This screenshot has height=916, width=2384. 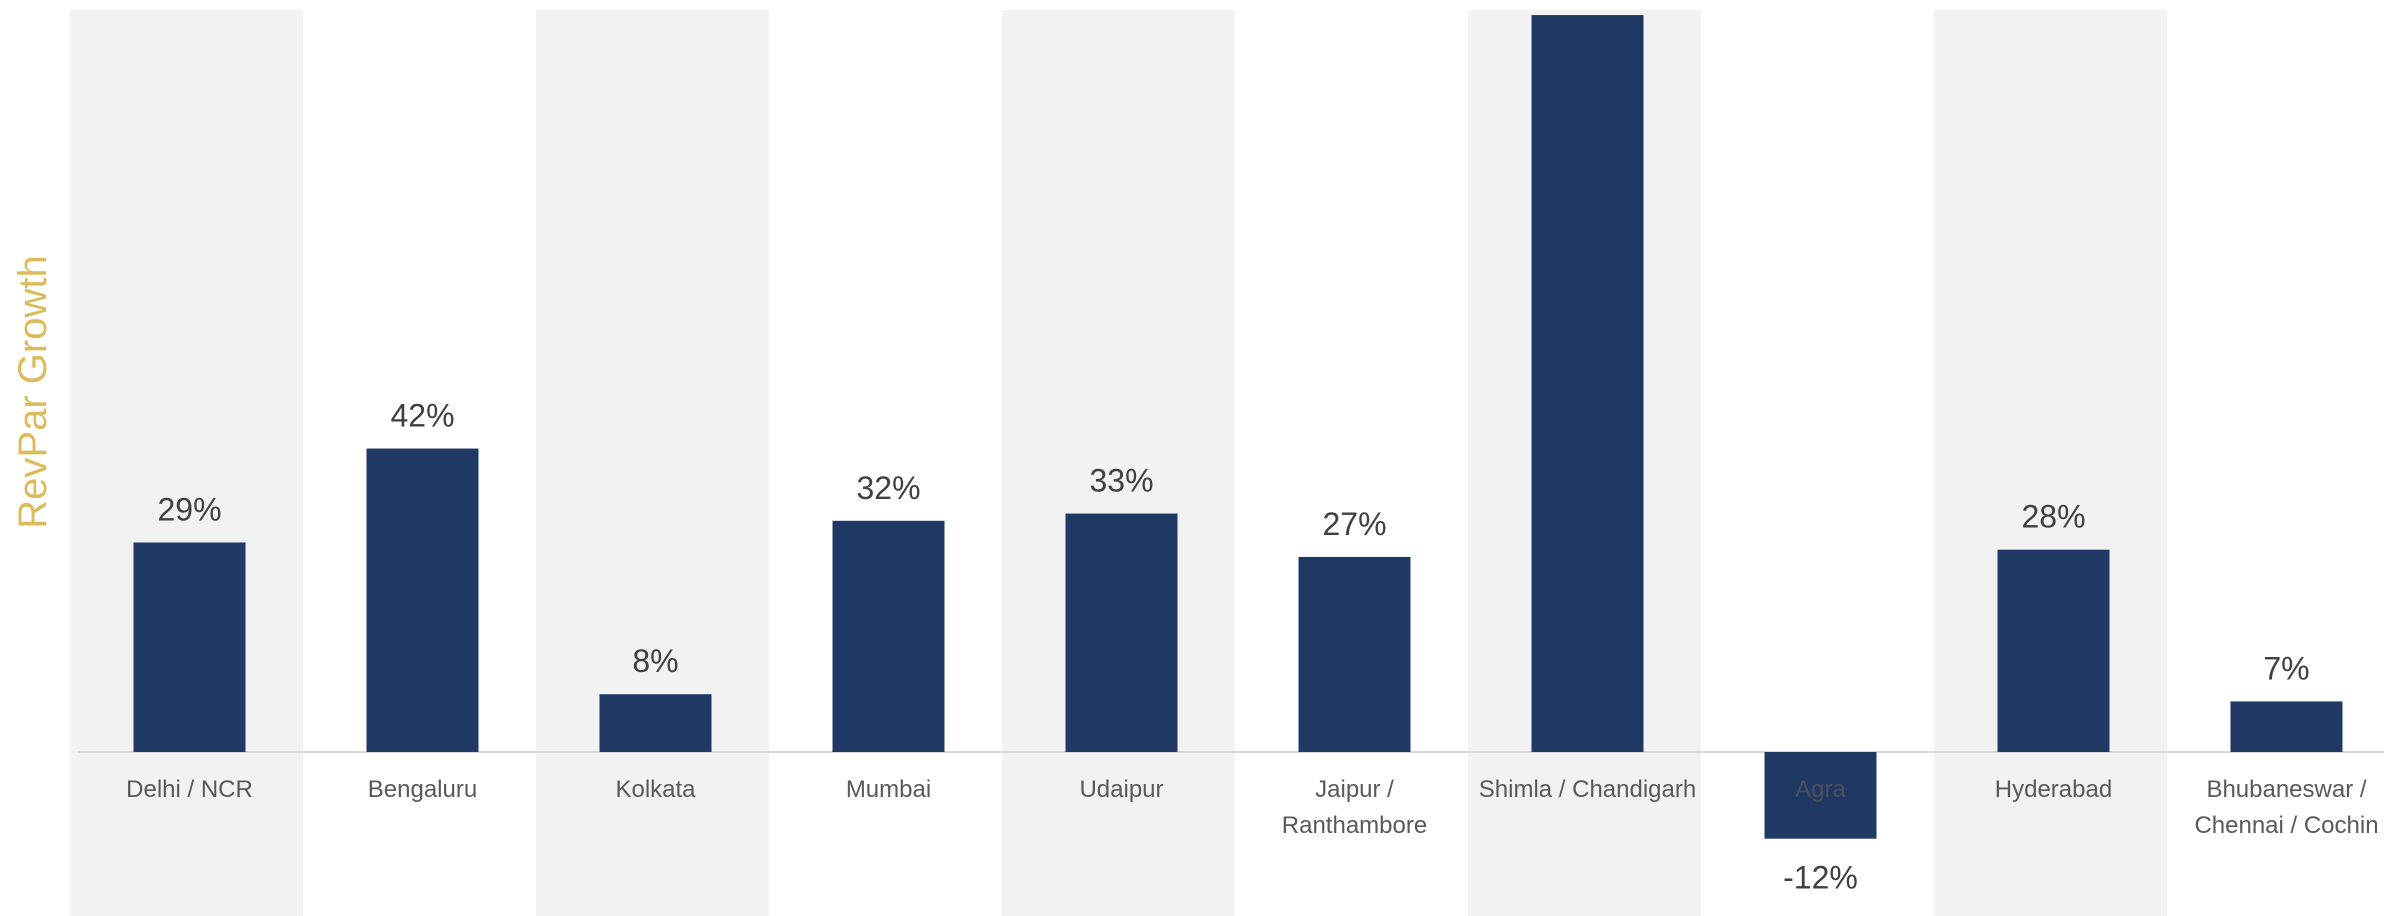 I want to click on data-label: 27%, so click(x=1354, y=524).